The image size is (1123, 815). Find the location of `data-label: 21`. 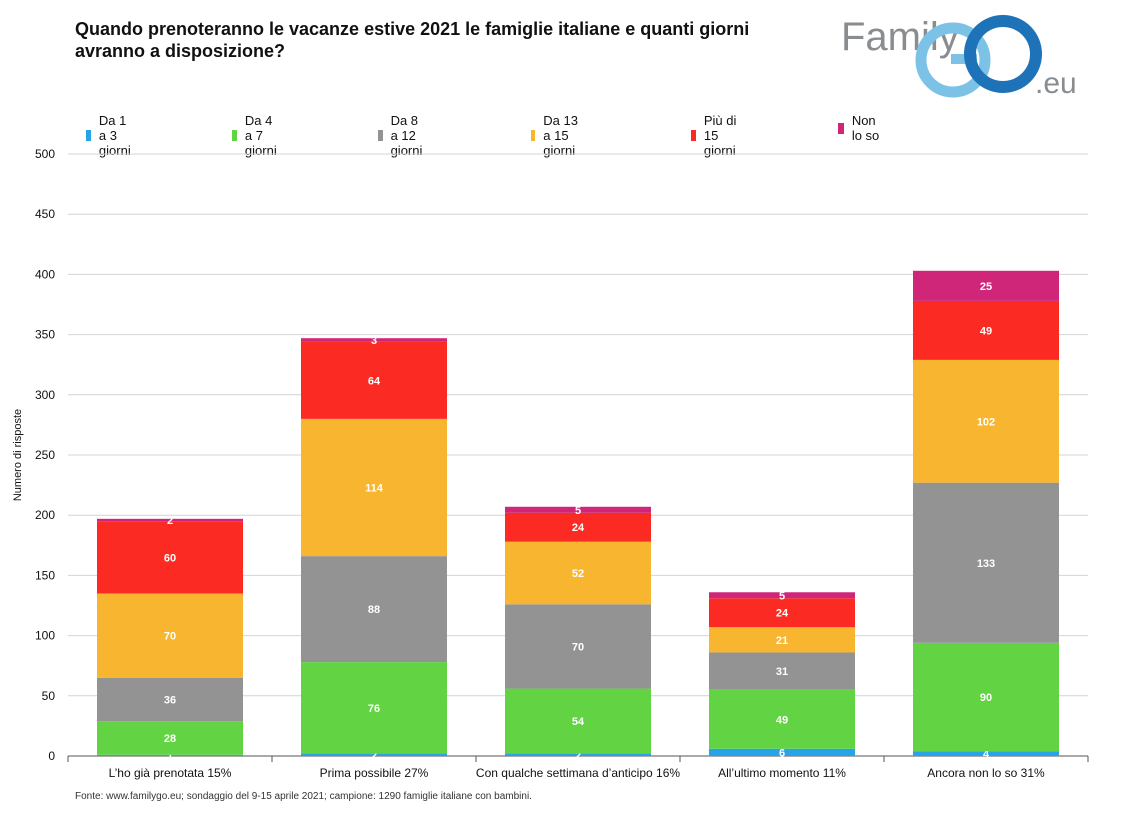

data-label: 21 is located at coordinates (782, 641).